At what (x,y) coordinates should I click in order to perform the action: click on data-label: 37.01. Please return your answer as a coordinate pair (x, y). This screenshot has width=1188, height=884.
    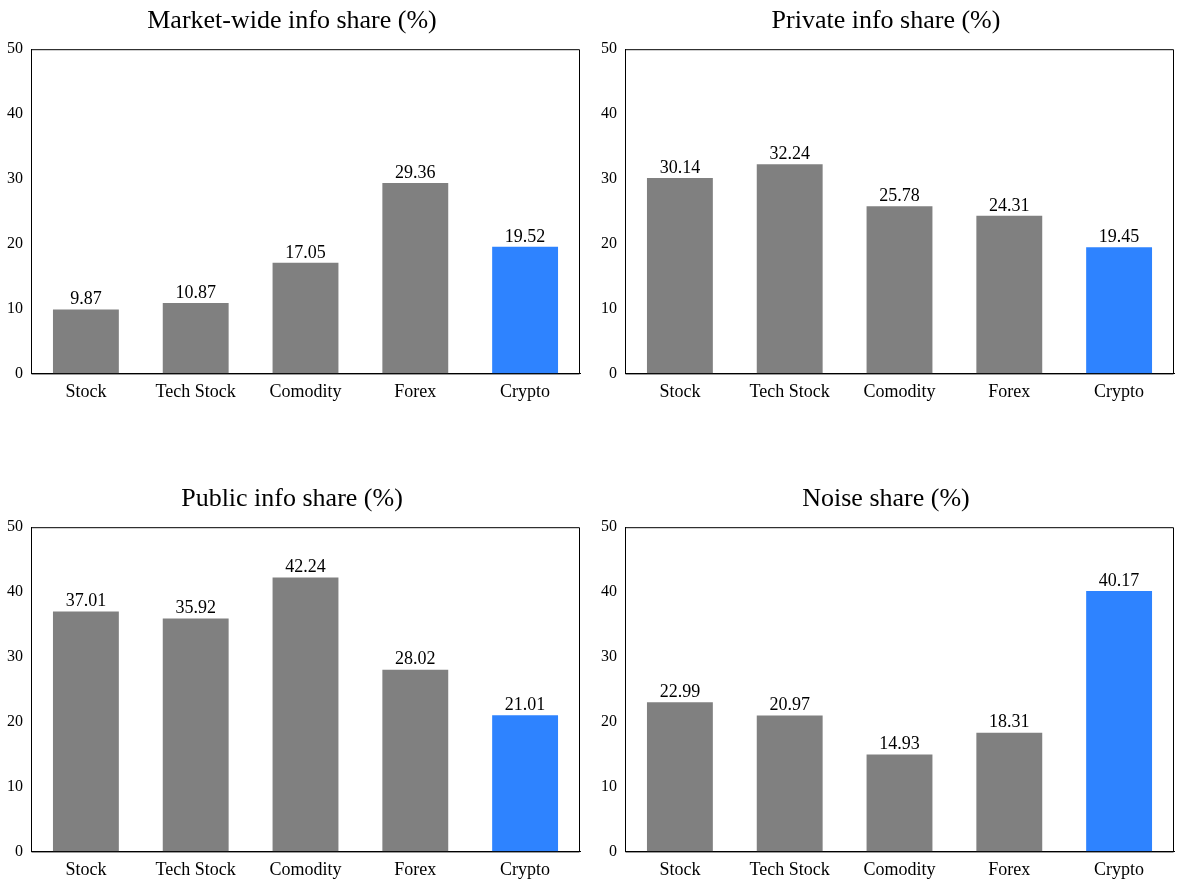
    Looking at the image, I should click on (86, 600).